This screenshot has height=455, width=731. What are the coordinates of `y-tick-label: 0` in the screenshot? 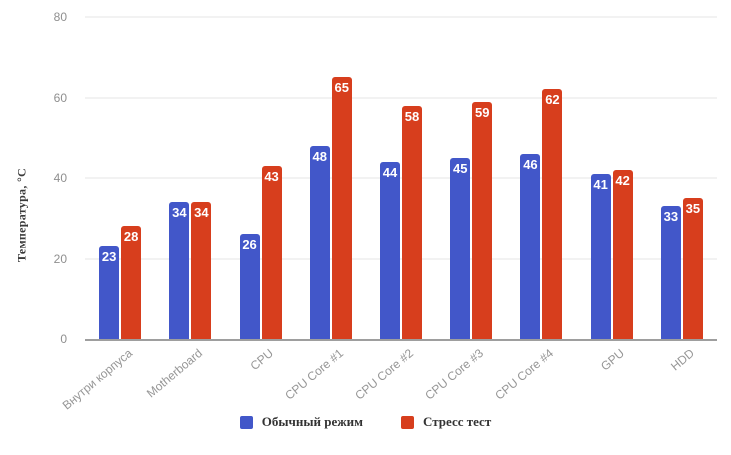 It's located at (63, 339).